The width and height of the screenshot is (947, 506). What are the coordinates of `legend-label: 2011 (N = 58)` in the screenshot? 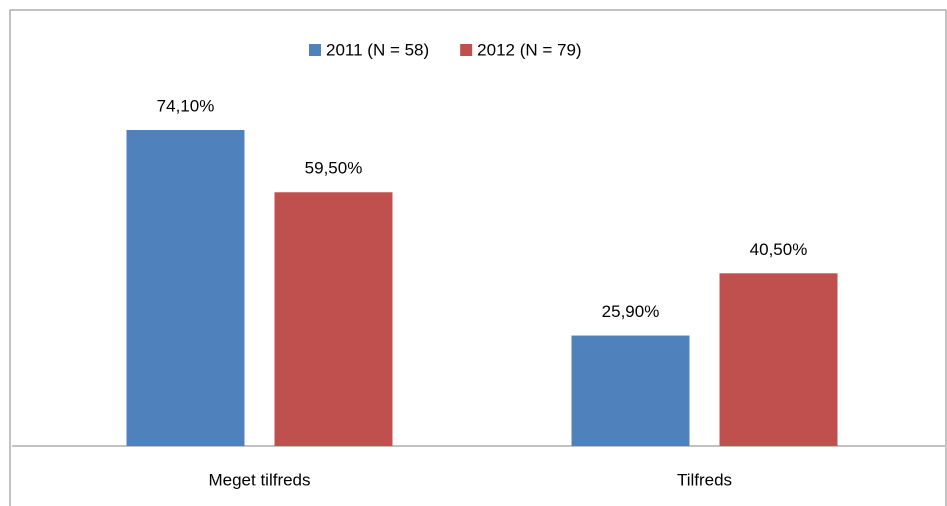 It's located at (377, 49).